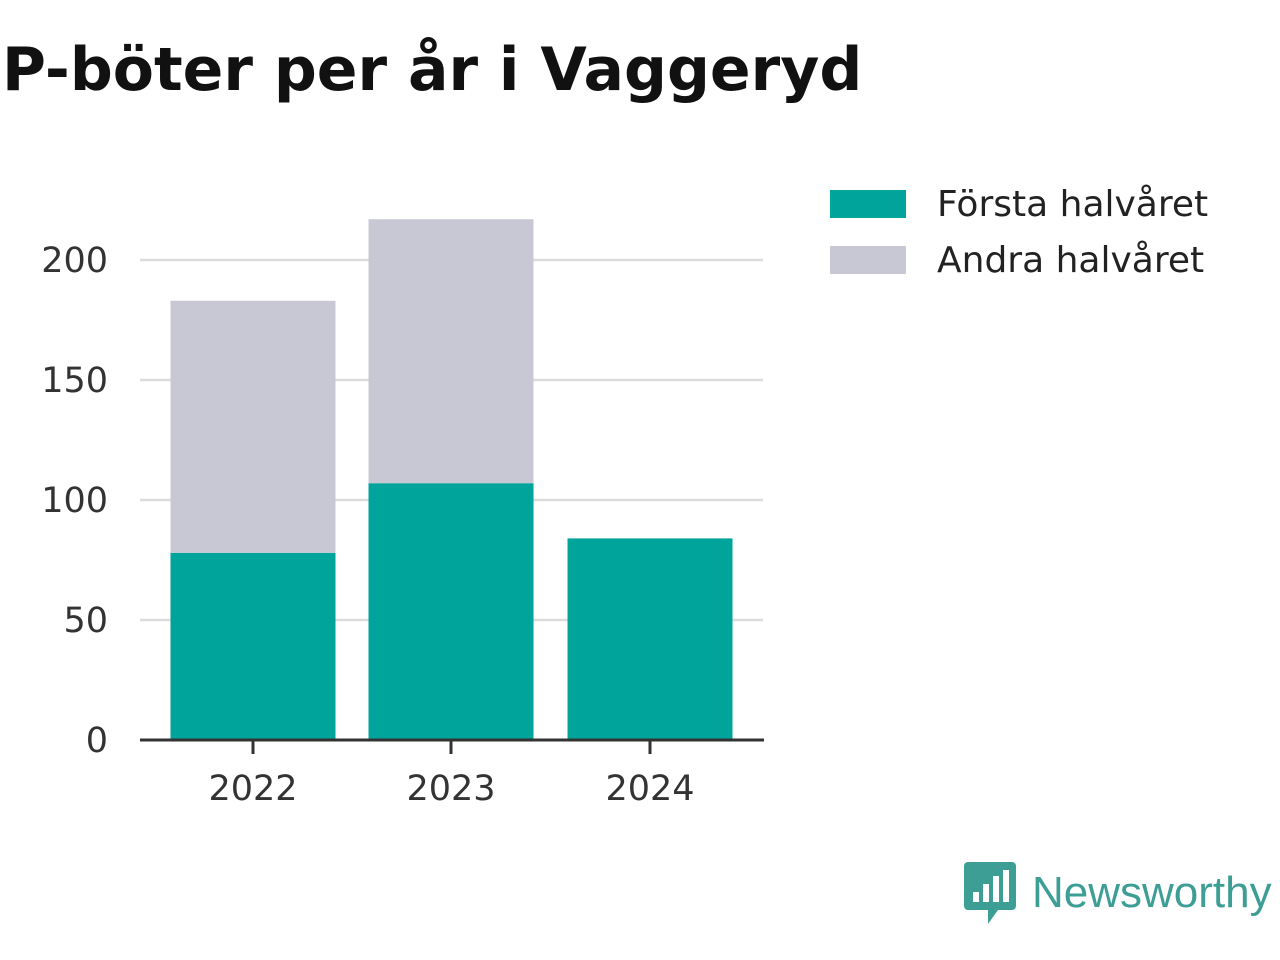 This screenshot has height=960, width=1280. What do you see at coordinates (432, 70) in the screenshot?
I see `chart-title: P-böter per år i Vaggeryd` at bounding box center [432, 70].